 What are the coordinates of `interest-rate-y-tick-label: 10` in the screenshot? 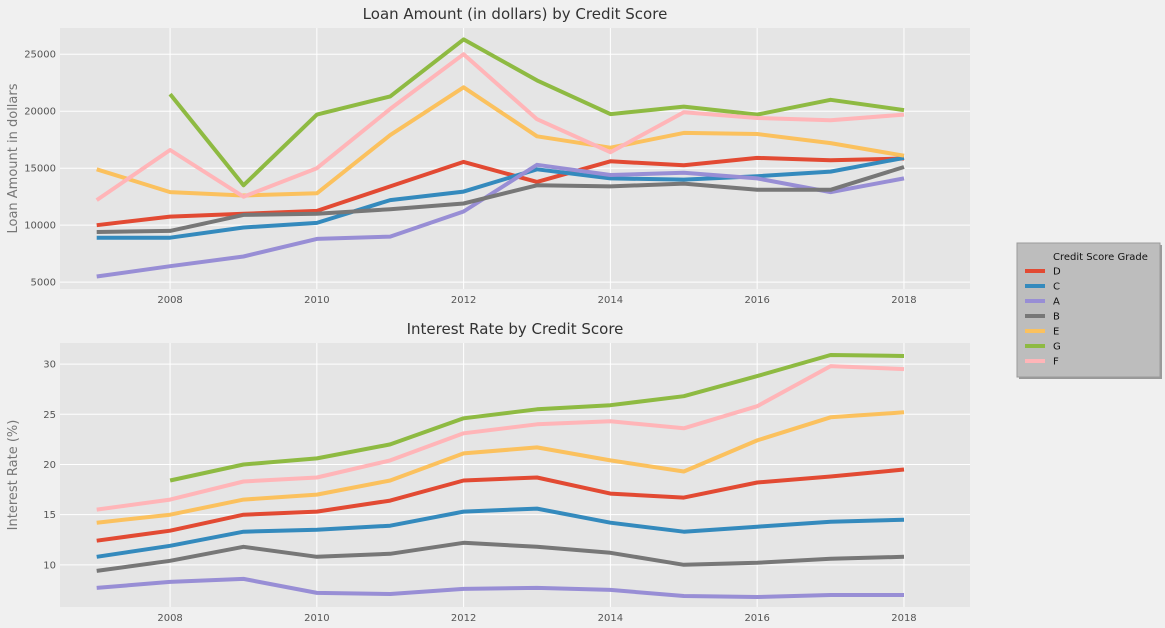 It's located at (49, 565).